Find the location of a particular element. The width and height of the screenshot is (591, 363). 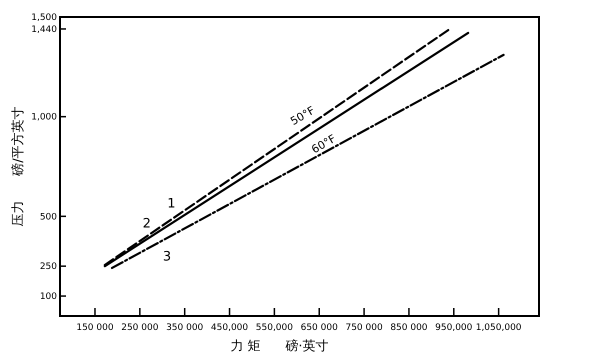

y-tick-label: 1,440 is located at coordinates (44, 29).